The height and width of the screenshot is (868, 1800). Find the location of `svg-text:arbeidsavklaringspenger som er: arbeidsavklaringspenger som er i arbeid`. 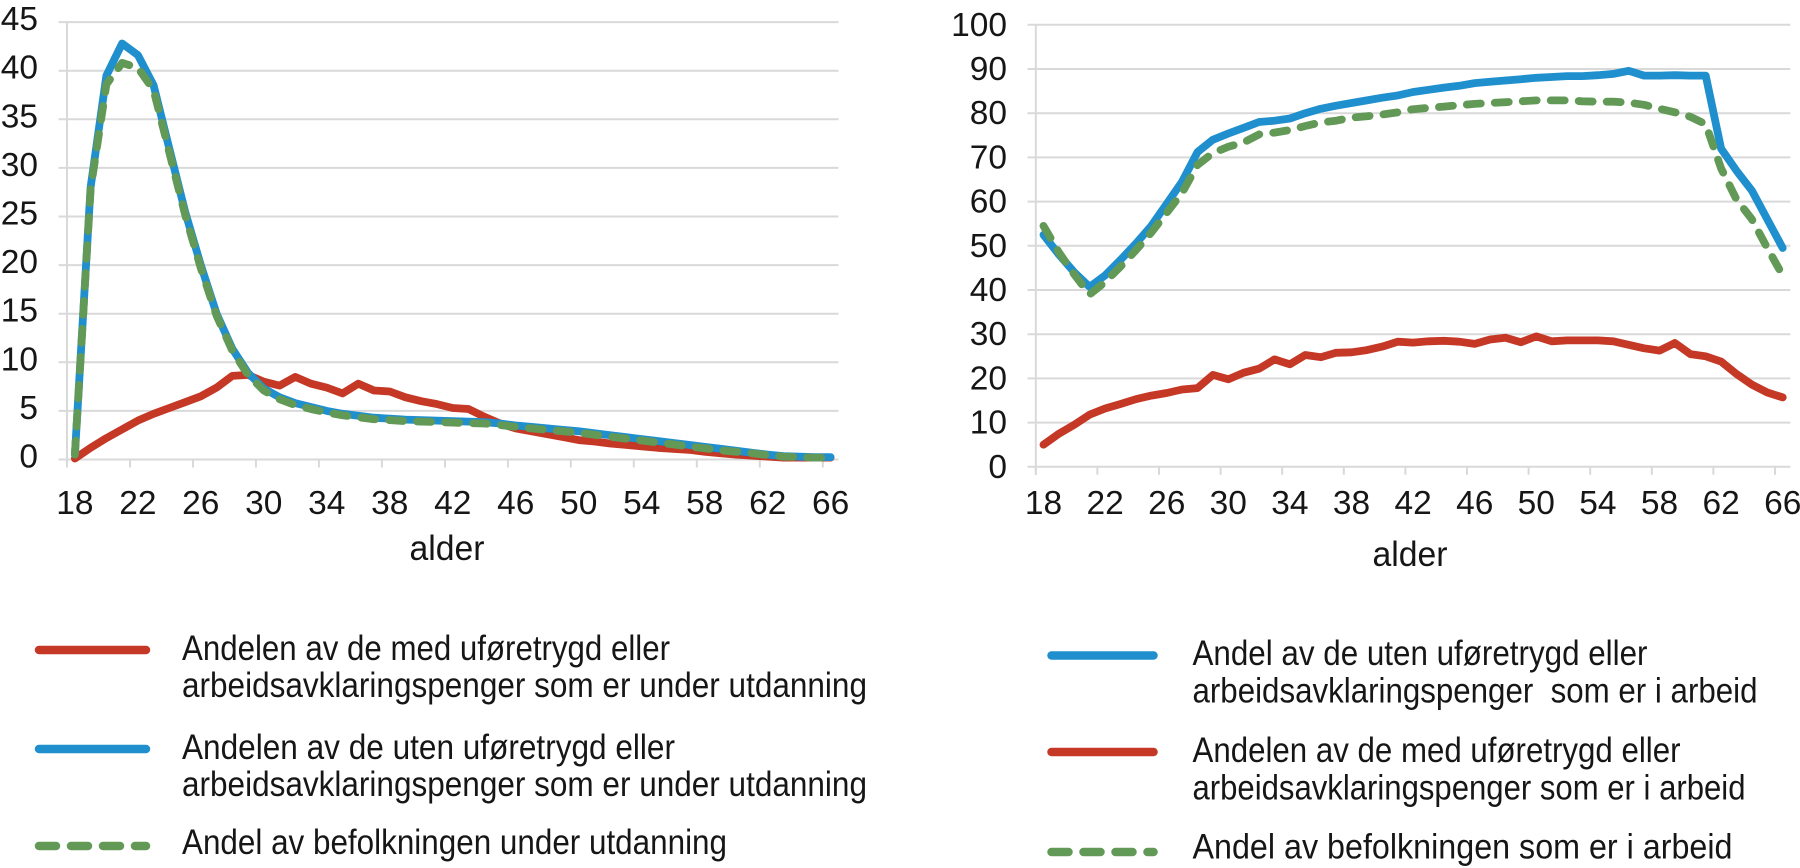

svg-text:arbeidsavklaringspenger som er: arbeidsavklaringspenger som er i arbeid is located at coordinates (1469, 788).